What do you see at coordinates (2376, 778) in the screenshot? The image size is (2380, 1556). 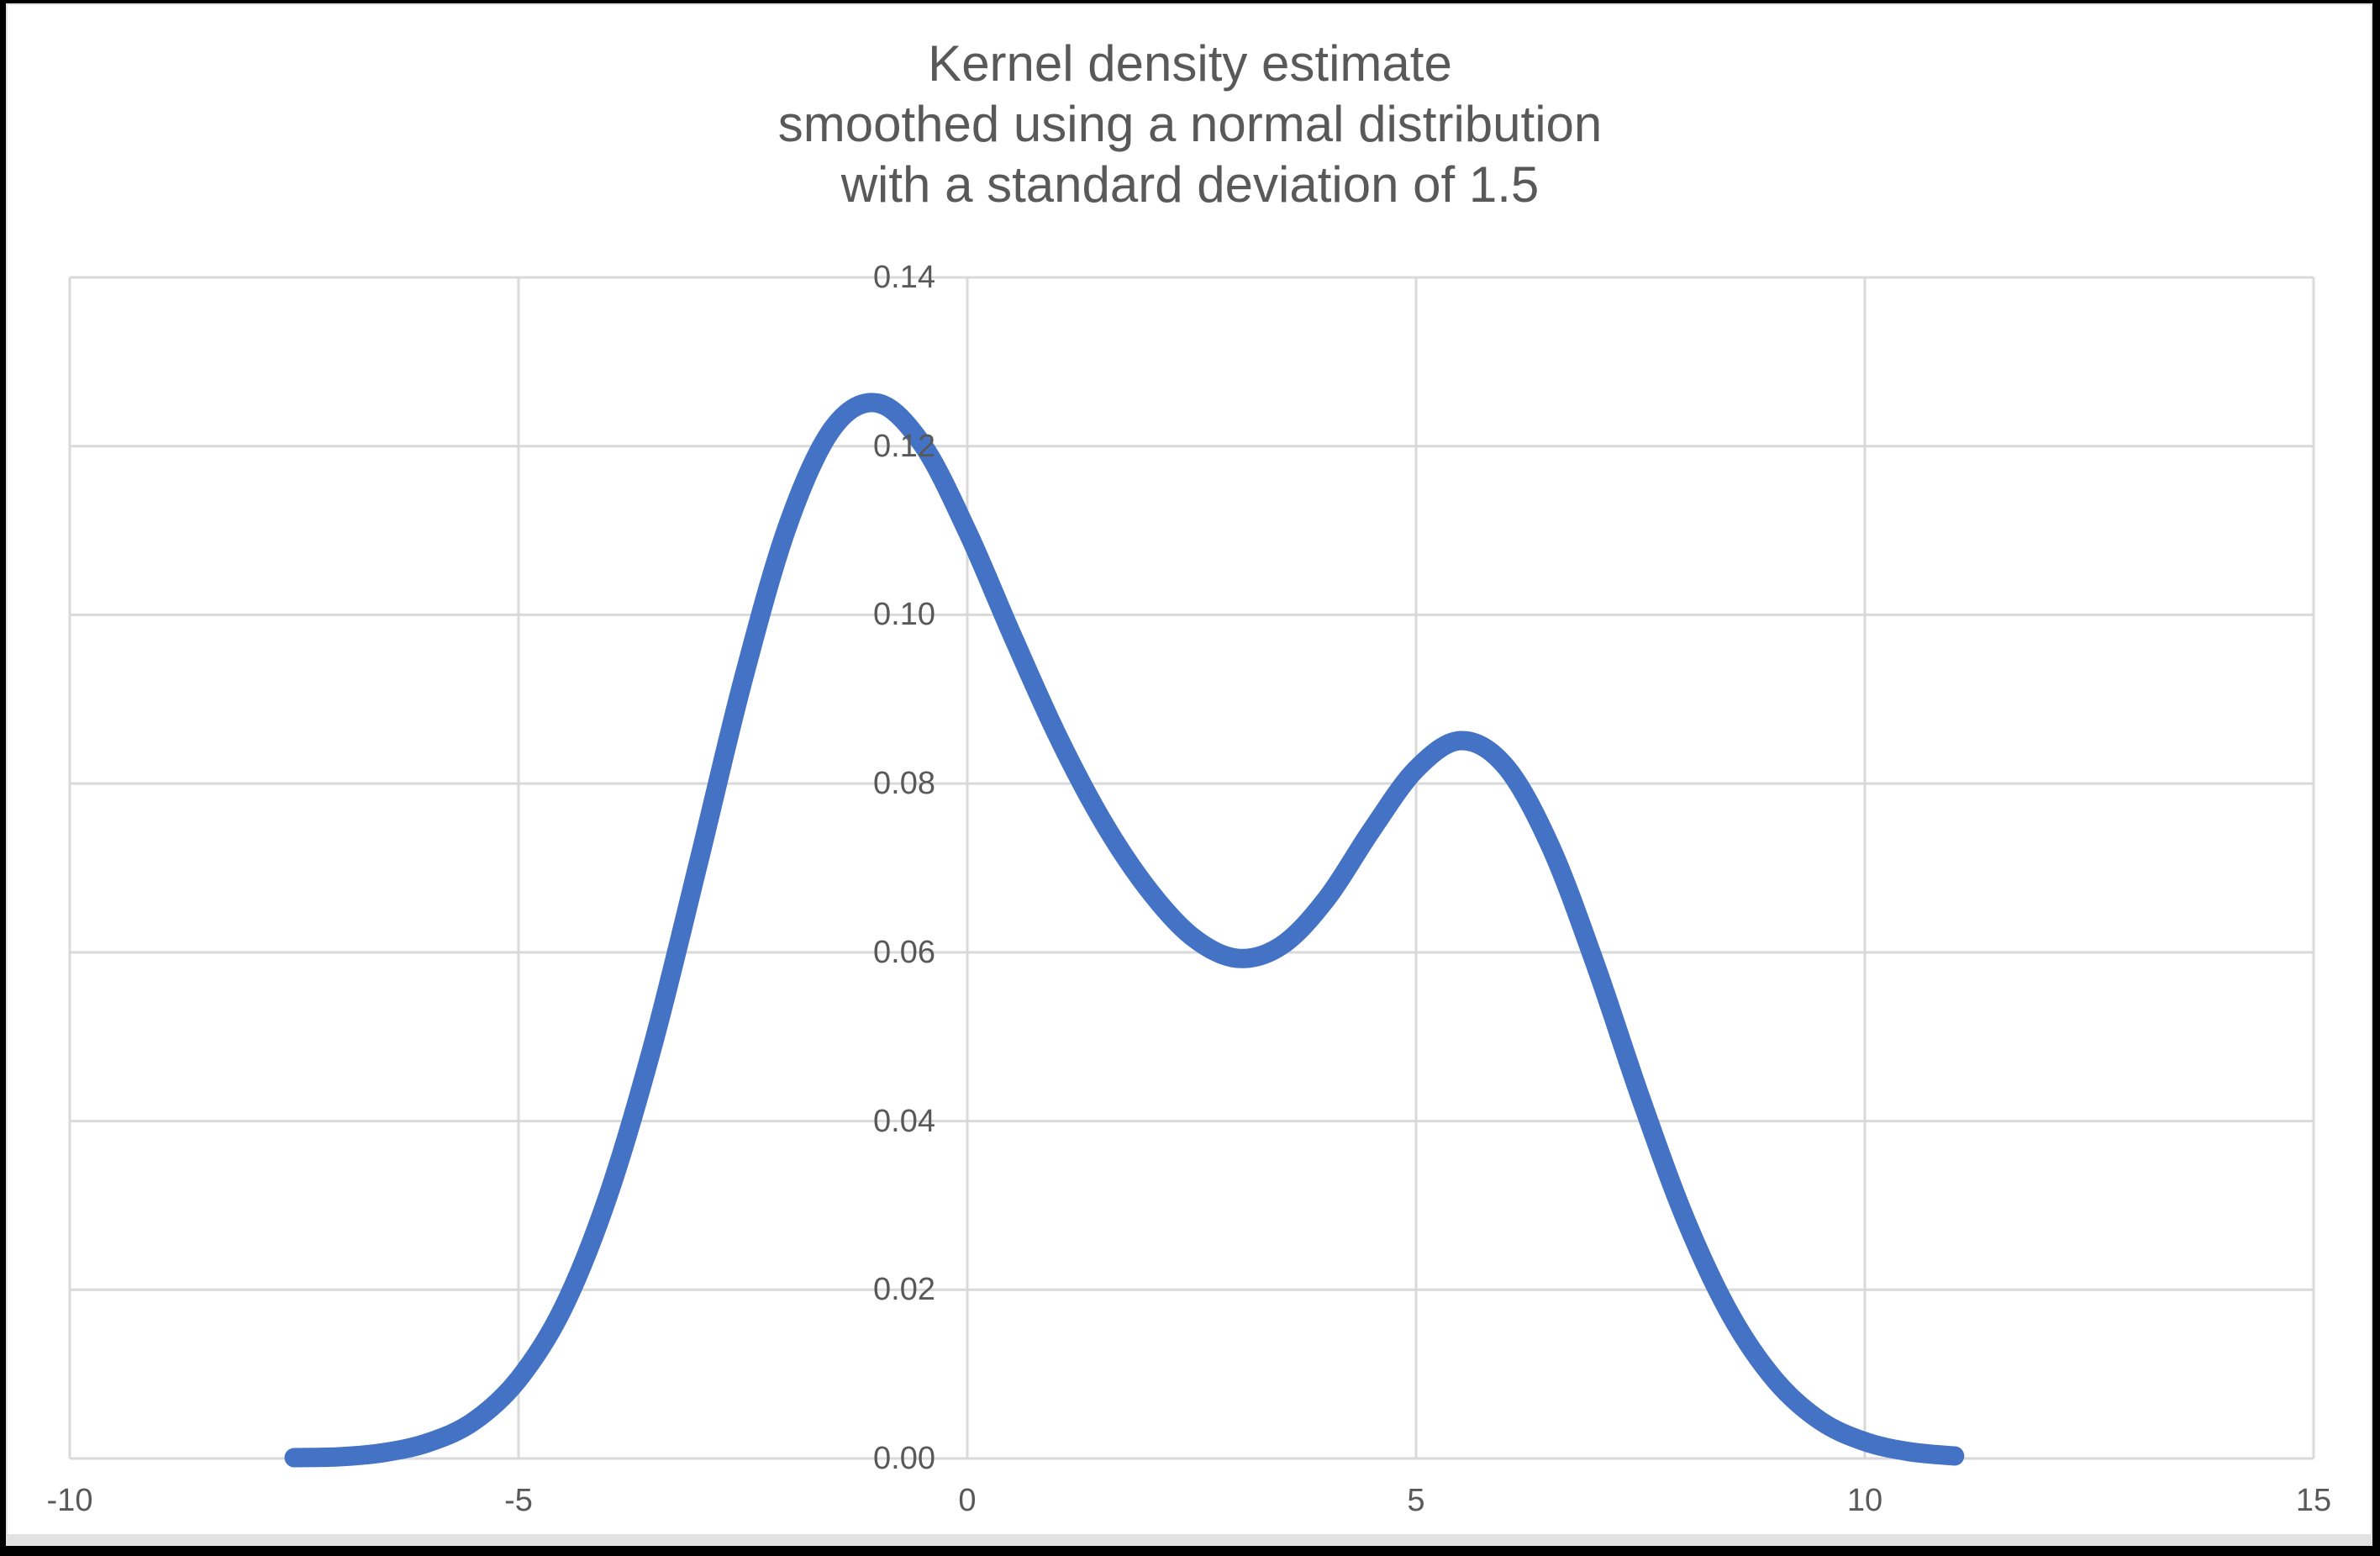 I see `screenshot-border-right` at bounding box center [2376, 778].